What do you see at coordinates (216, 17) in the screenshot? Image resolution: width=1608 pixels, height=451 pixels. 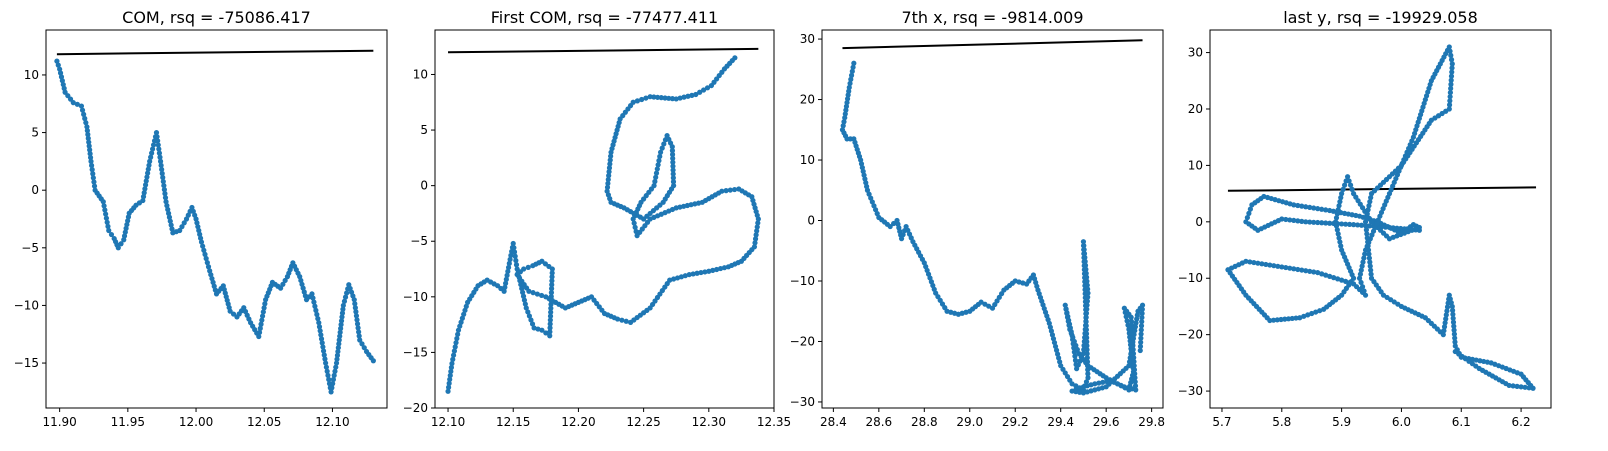 I see `chart-title: COM, rsq = -75086.417` at bounding box center [216, 17].